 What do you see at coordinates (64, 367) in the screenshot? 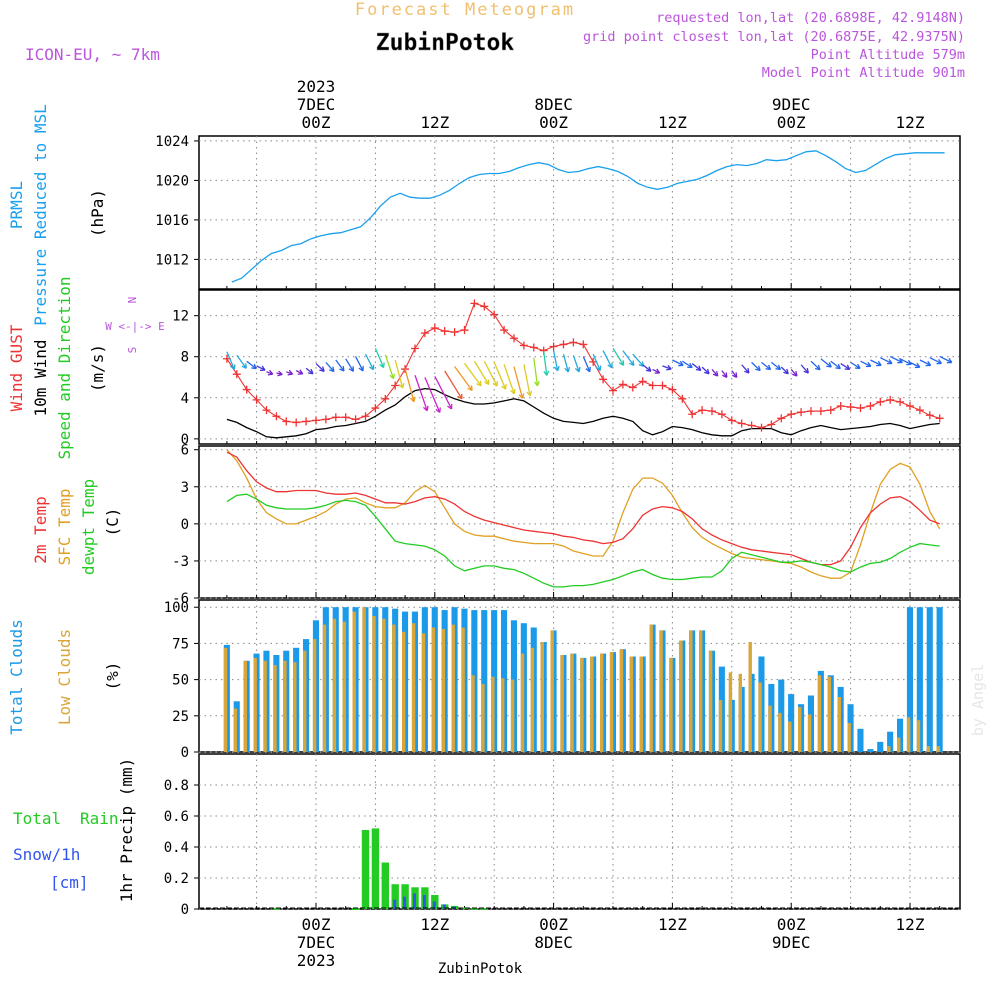
I see `wind-dir-label: Speed and Direction` at bounding box center [64, 367].